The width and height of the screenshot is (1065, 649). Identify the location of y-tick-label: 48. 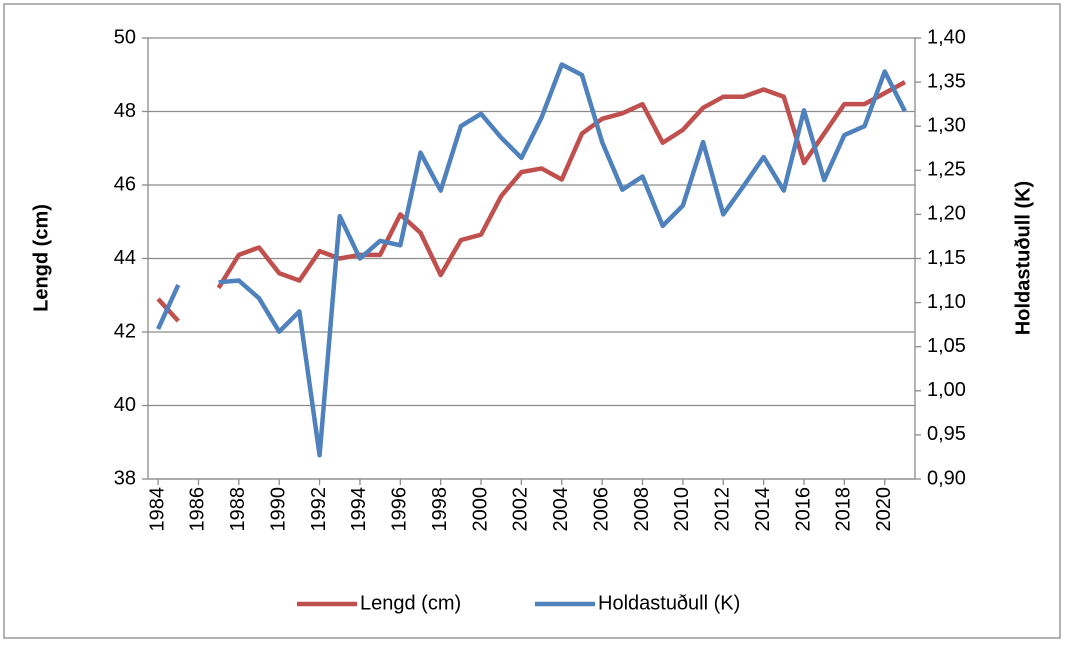
(125, 111).